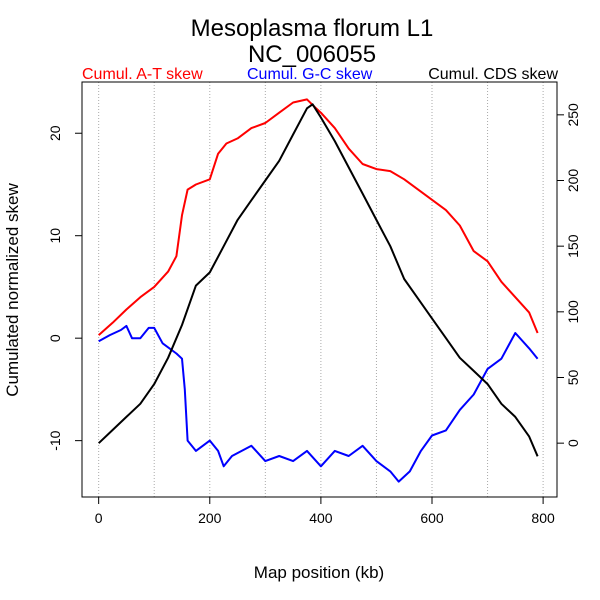  Describe the element at coordinates (210, 518) in the screenshot. I see `x-tick-label: 200` at that location.